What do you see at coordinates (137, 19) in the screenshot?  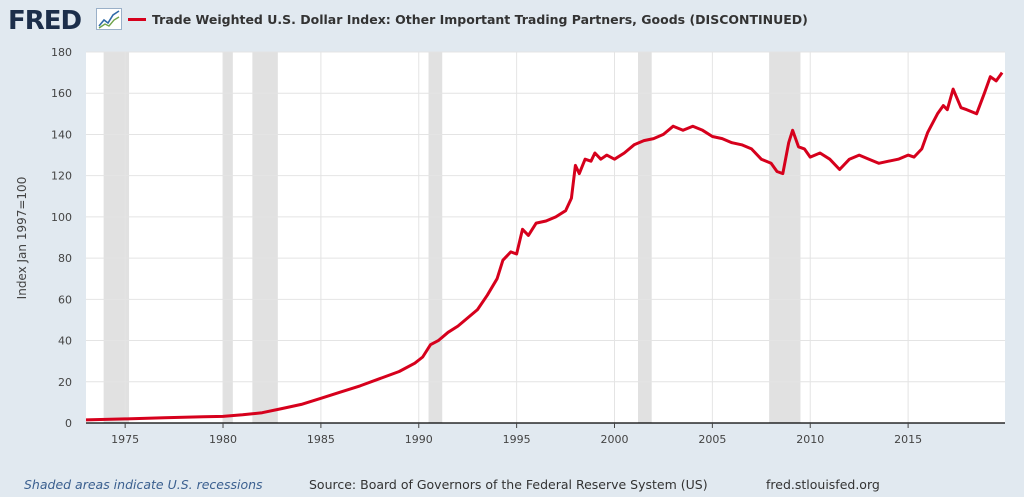 I see `legend-swatch` at bounding box center [137, 19].